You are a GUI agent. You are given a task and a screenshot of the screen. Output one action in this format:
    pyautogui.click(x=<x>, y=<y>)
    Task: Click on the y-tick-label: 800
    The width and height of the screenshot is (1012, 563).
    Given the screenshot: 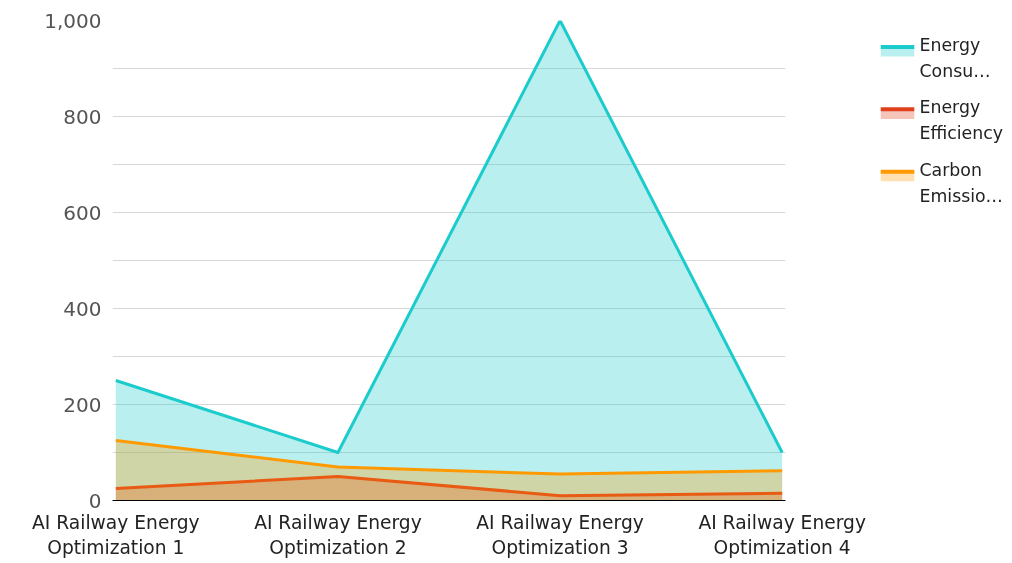 What is the action you would take?
    pyautogui.click(x=82, y=116)
    